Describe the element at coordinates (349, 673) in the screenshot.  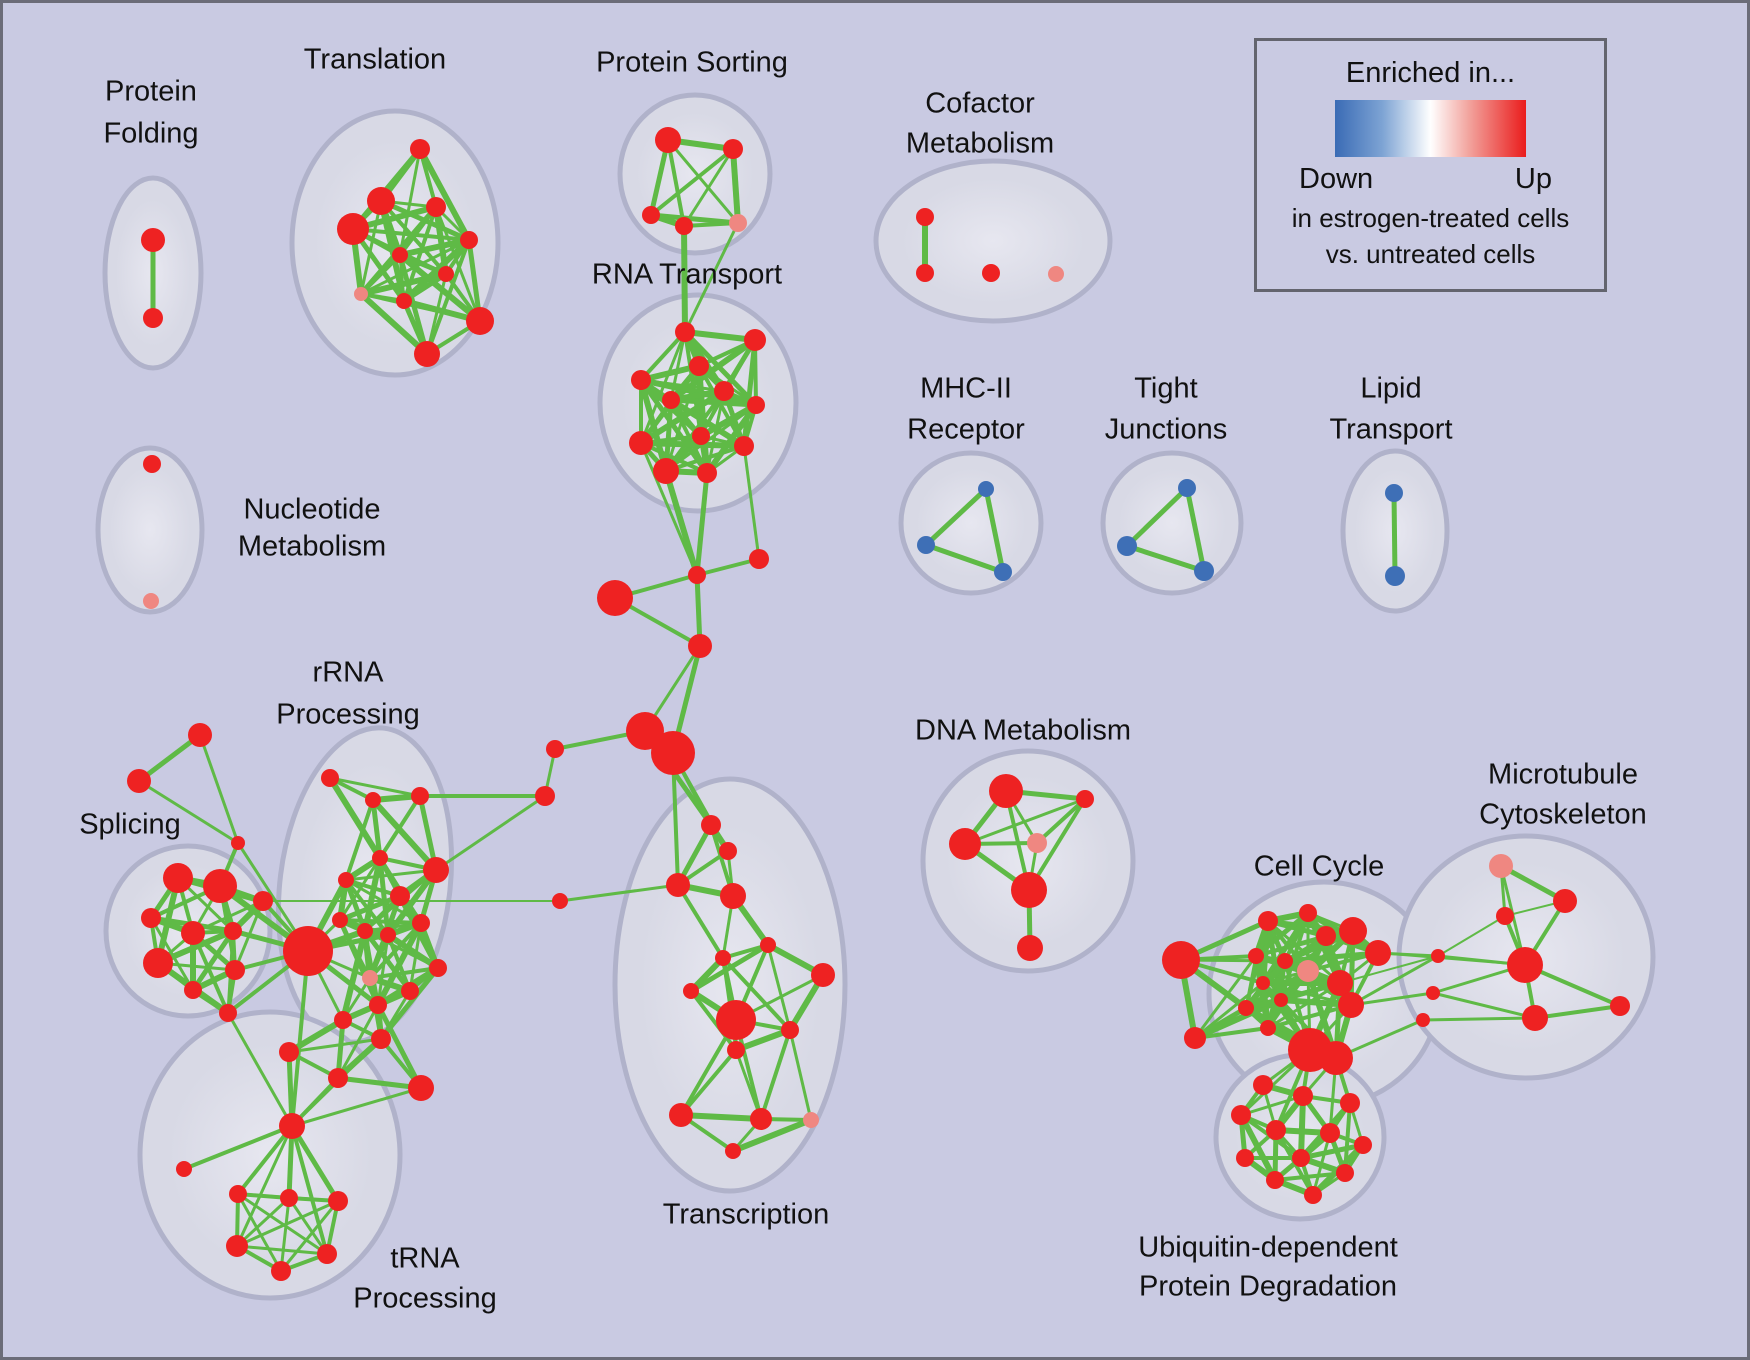
I see `cluster-label-rrna: rRNA` at that location.